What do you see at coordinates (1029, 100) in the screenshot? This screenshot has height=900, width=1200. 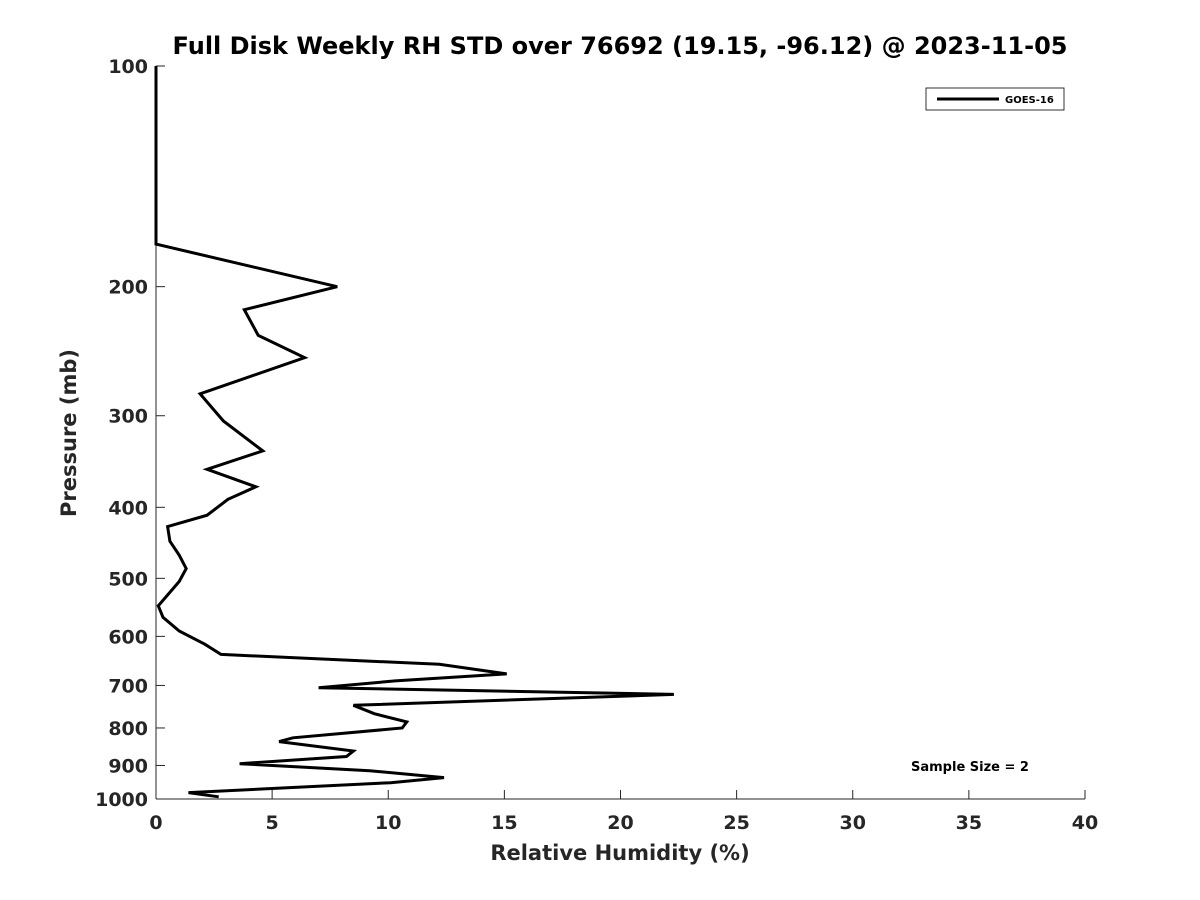 I see `legend-label-goes-16: GOES-16` at bounding box center [1029, 100].